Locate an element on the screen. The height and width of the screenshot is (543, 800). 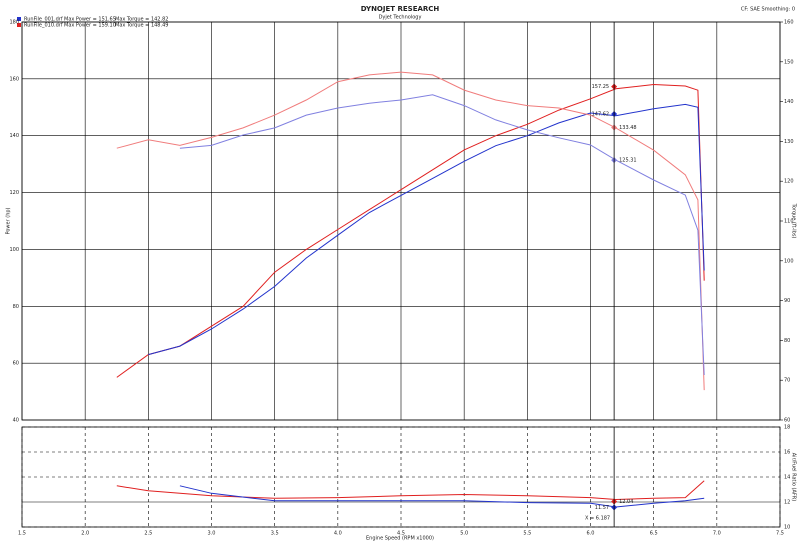
y-tick-label: 40 is located at coordinates (16, 421).